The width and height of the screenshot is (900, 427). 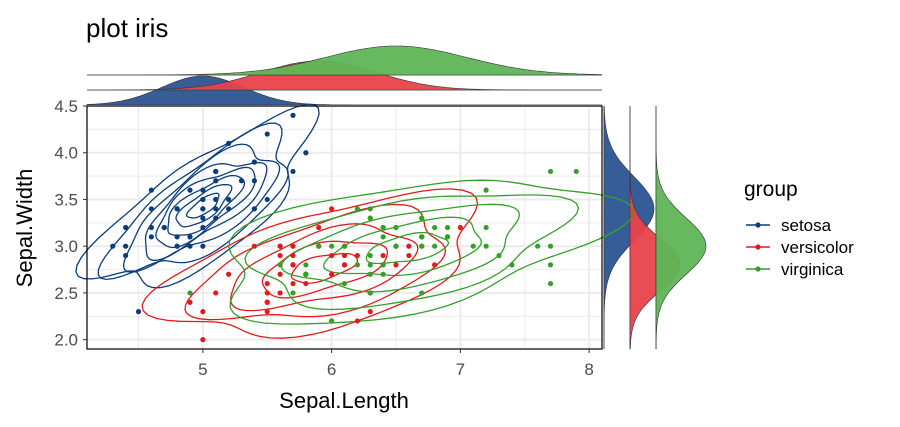 What do you see at coordinates (789, 225) in the screenshot?
I see `legend-item-setosa: setosa` at bounding box center [789, 225].